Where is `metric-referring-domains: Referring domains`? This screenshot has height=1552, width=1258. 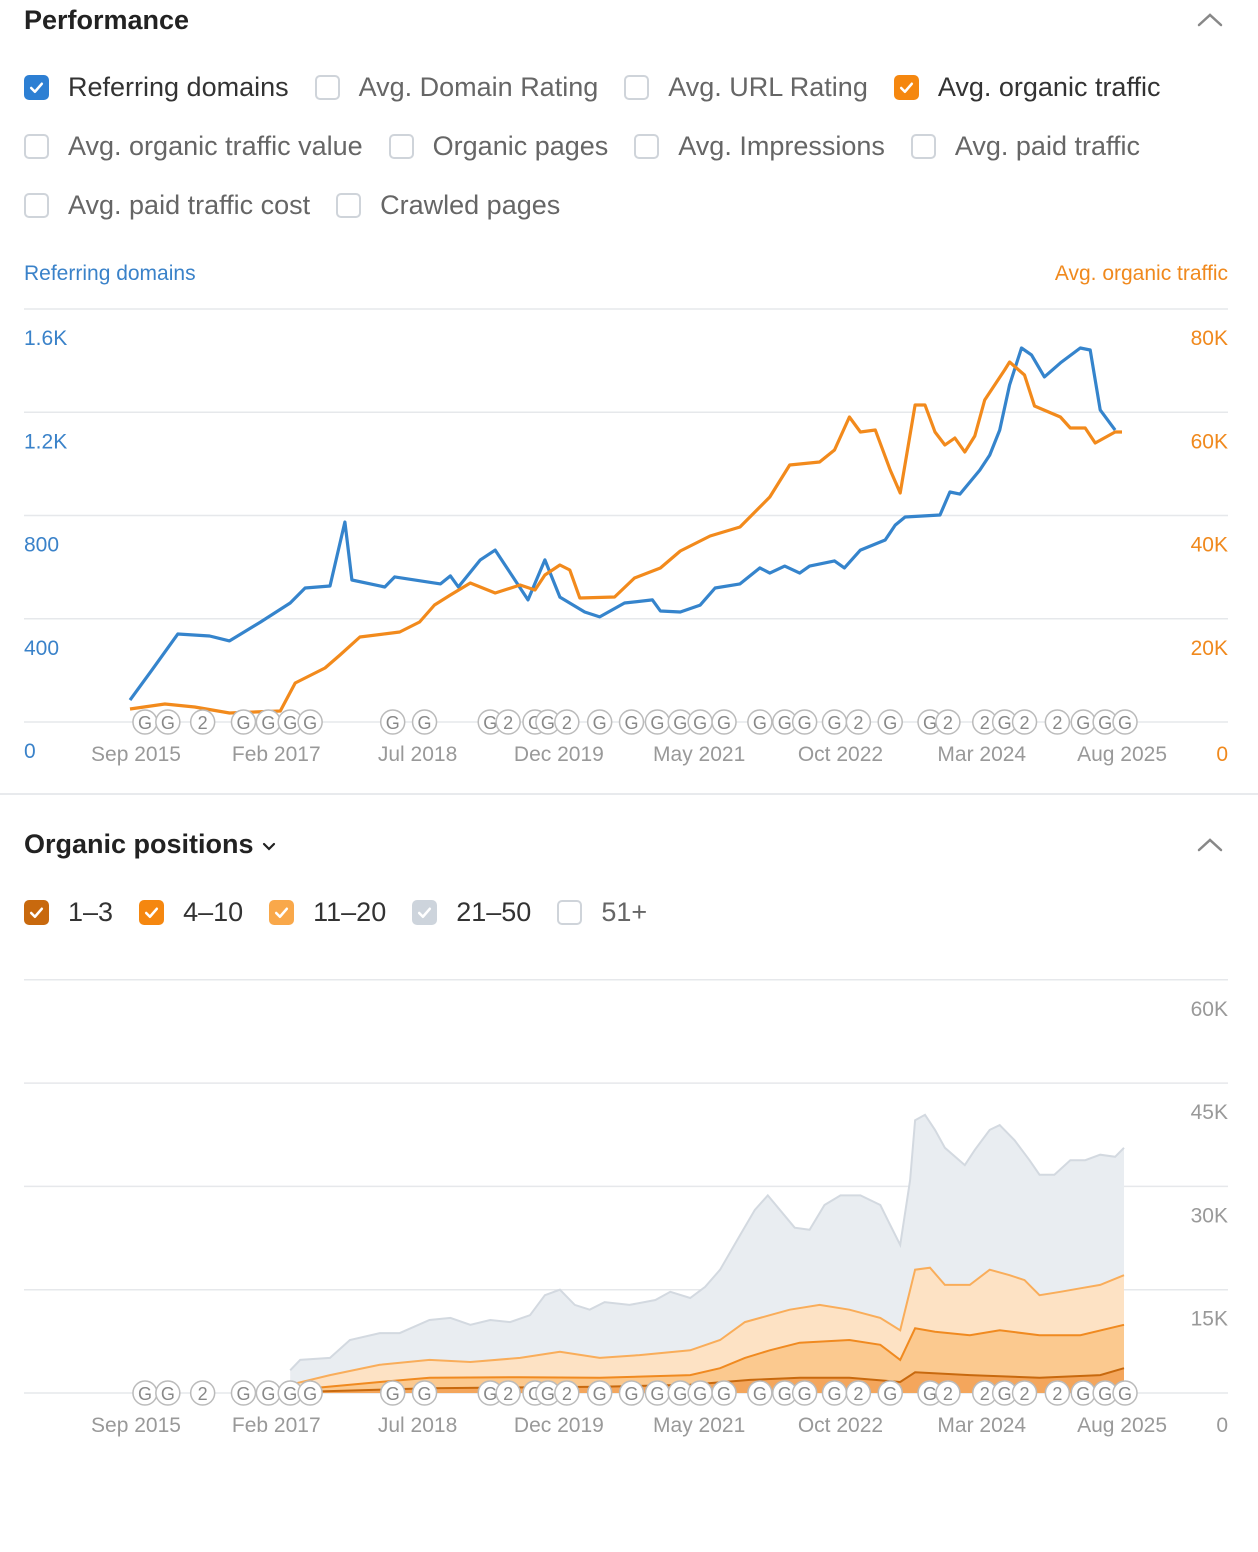
metric-referring-domains: Referring domains is located at coordinates (156, 87).